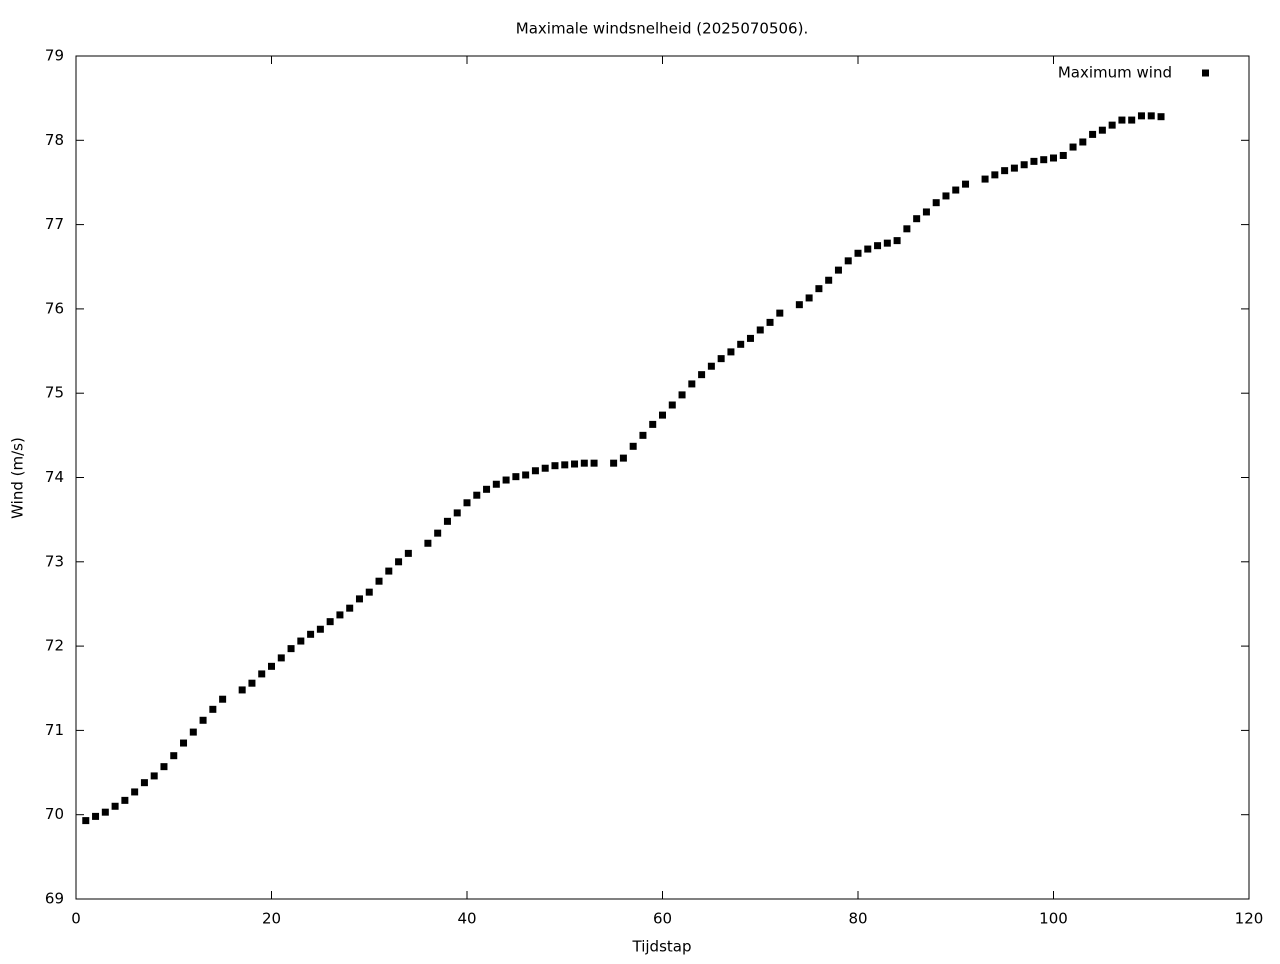 The image size is (1280, 964). I want to click on y-tick-label: 69, so click(54, 899).